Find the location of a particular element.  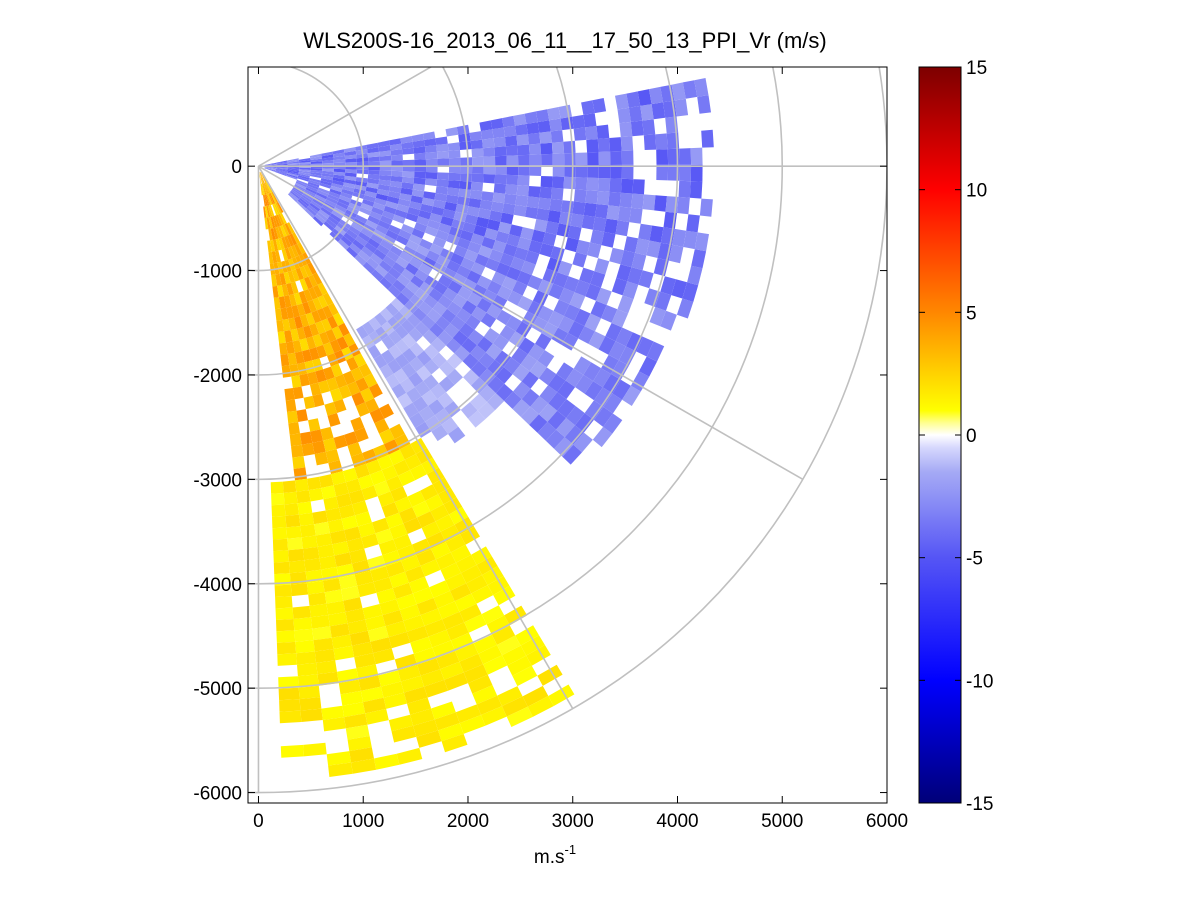

x-tick-label: 0 is located at coordinates (258, 821).